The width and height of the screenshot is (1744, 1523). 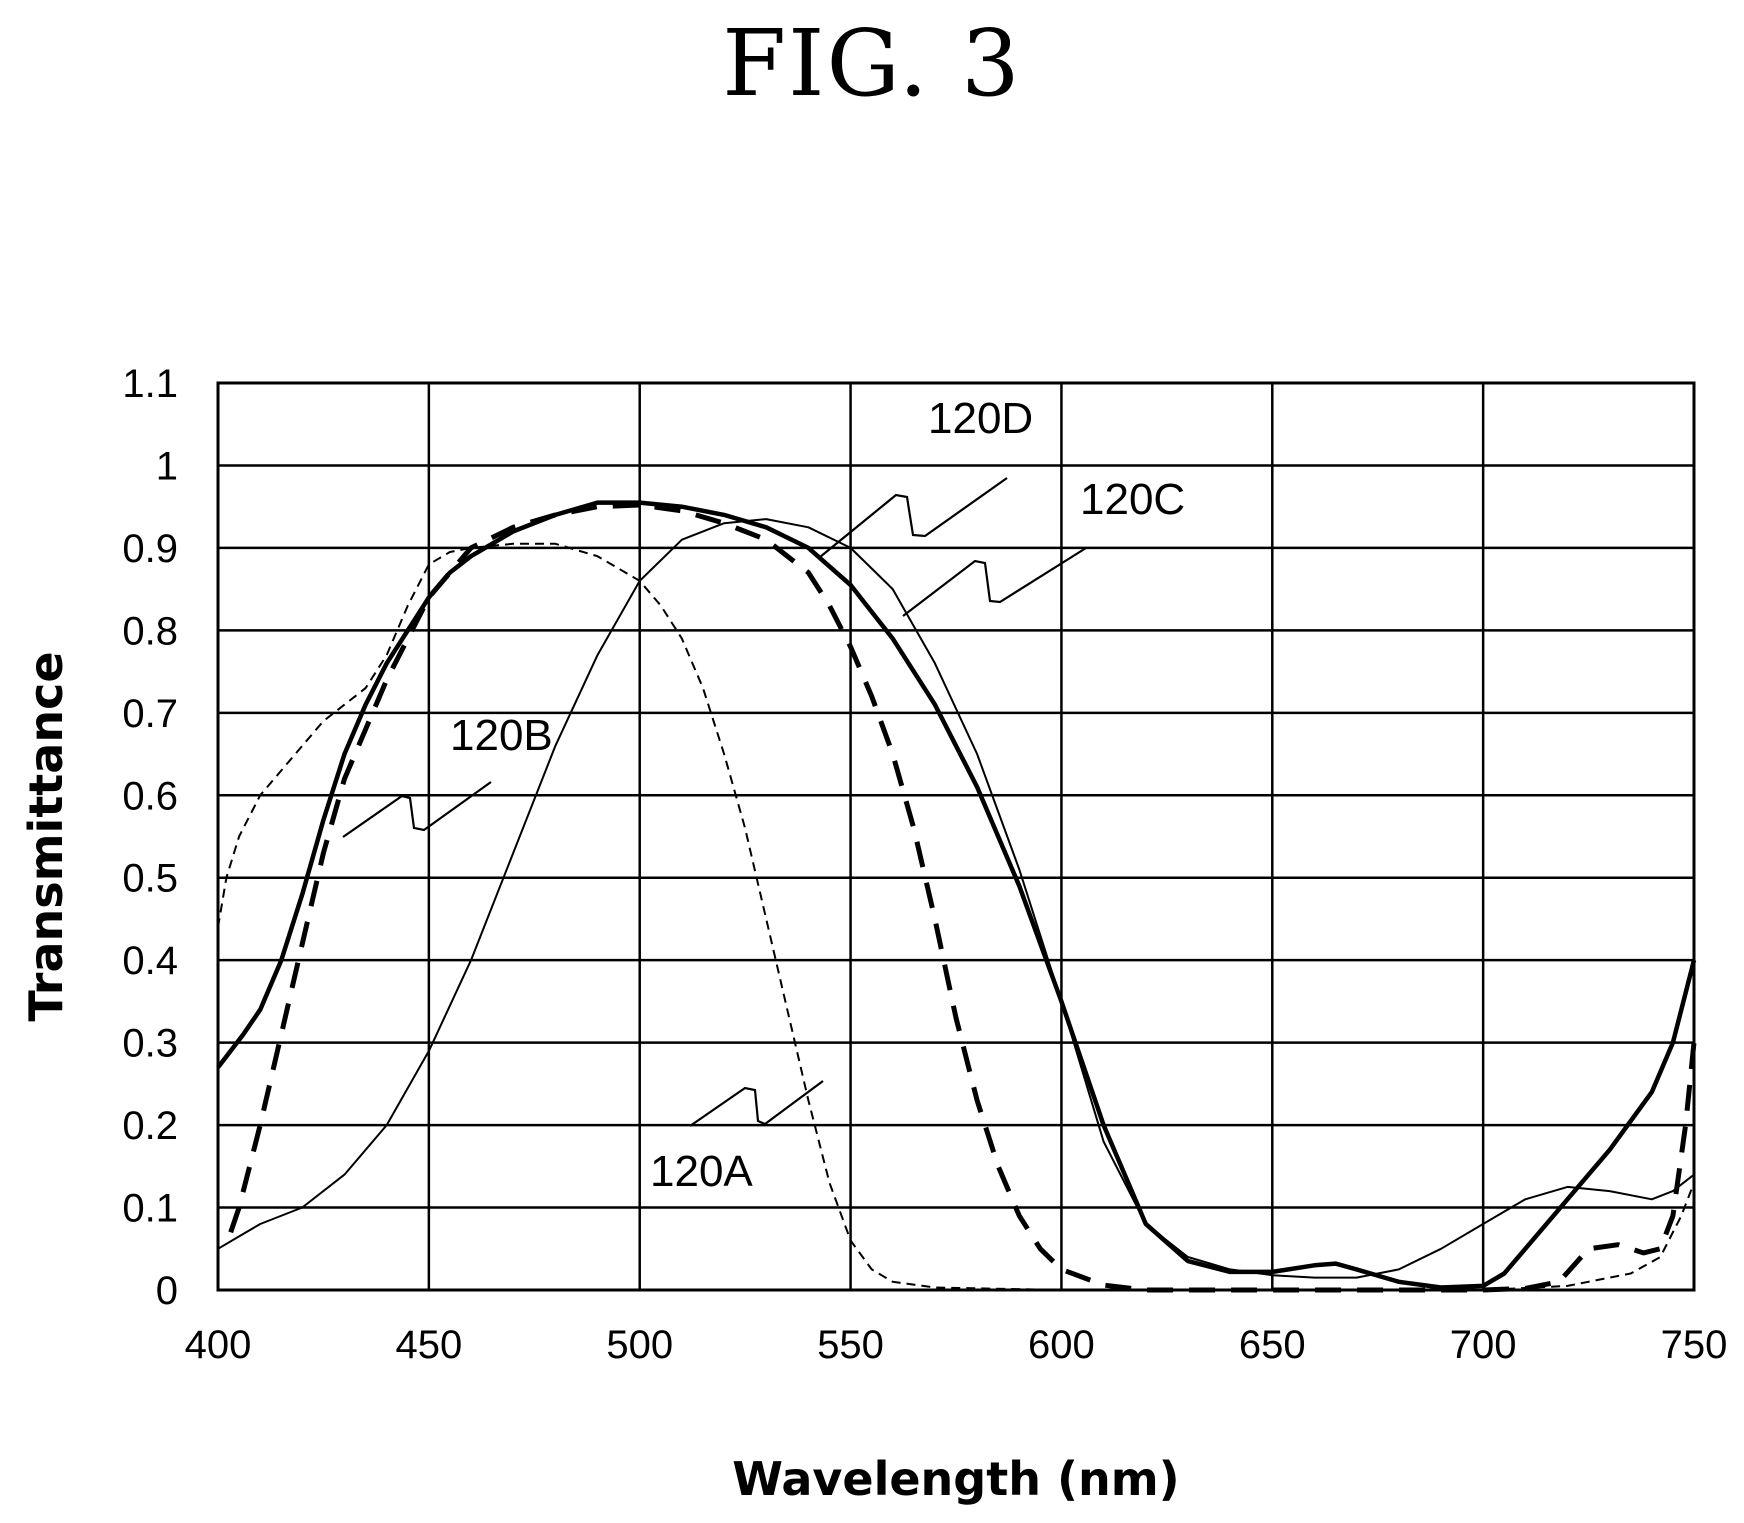 What do you see at coordinates (756, 1103) in the screenshot?
I see `callout-leader-120a` at bounding box center [756, 1103].